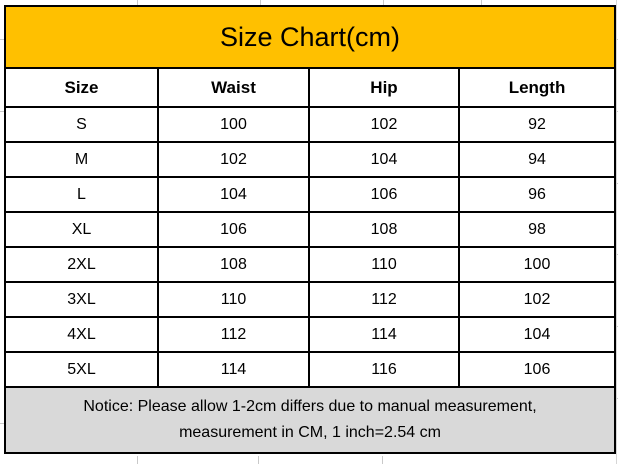 The width and height of the screenshot is (618, 464). I want to click on column-header-hip: Hip, so click(384, 87).